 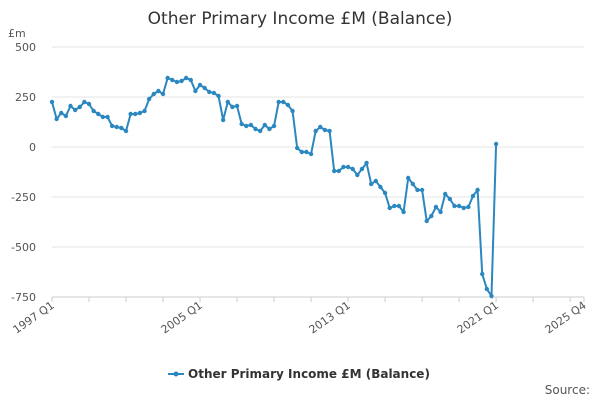 I want to click on legend: Other Primary Income £M (Balance), so click(x=299, y=374).